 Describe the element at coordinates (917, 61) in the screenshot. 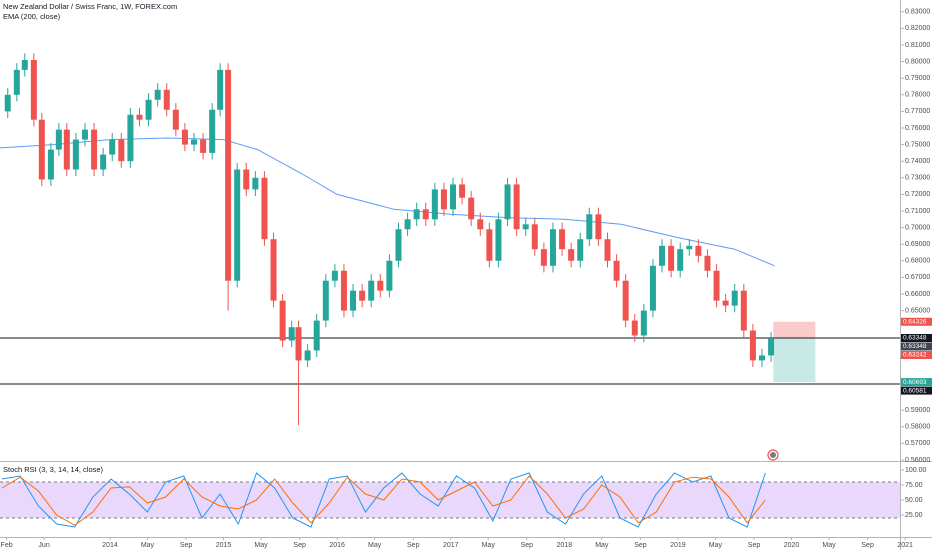

I see `y-tick-label: 0.80000` at that location.